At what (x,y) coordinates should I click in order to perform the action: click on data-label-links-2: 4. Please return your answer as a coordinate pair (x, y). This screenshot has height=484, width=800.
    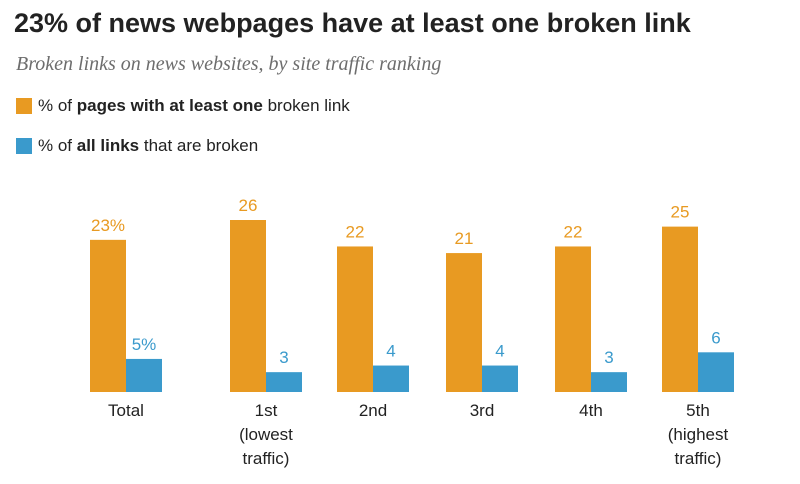
    Looking at the image, I should click on (390, 351).